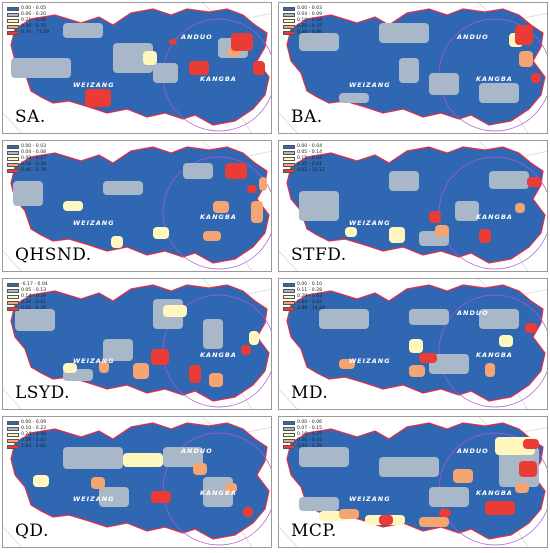  What do you see at coordinates (34, 422) in the screenshot?
I see `legend-label: 0.00 - 0.09` at bounding box center [34, 422].